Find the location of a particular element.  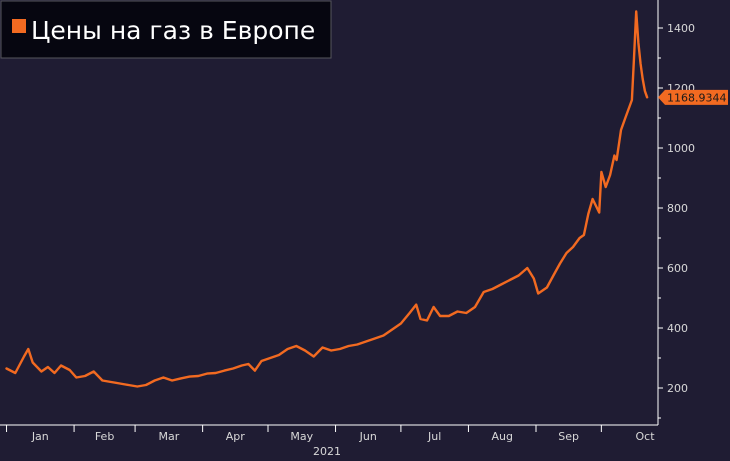

last-value-badge is located at coordinates (693, 97).